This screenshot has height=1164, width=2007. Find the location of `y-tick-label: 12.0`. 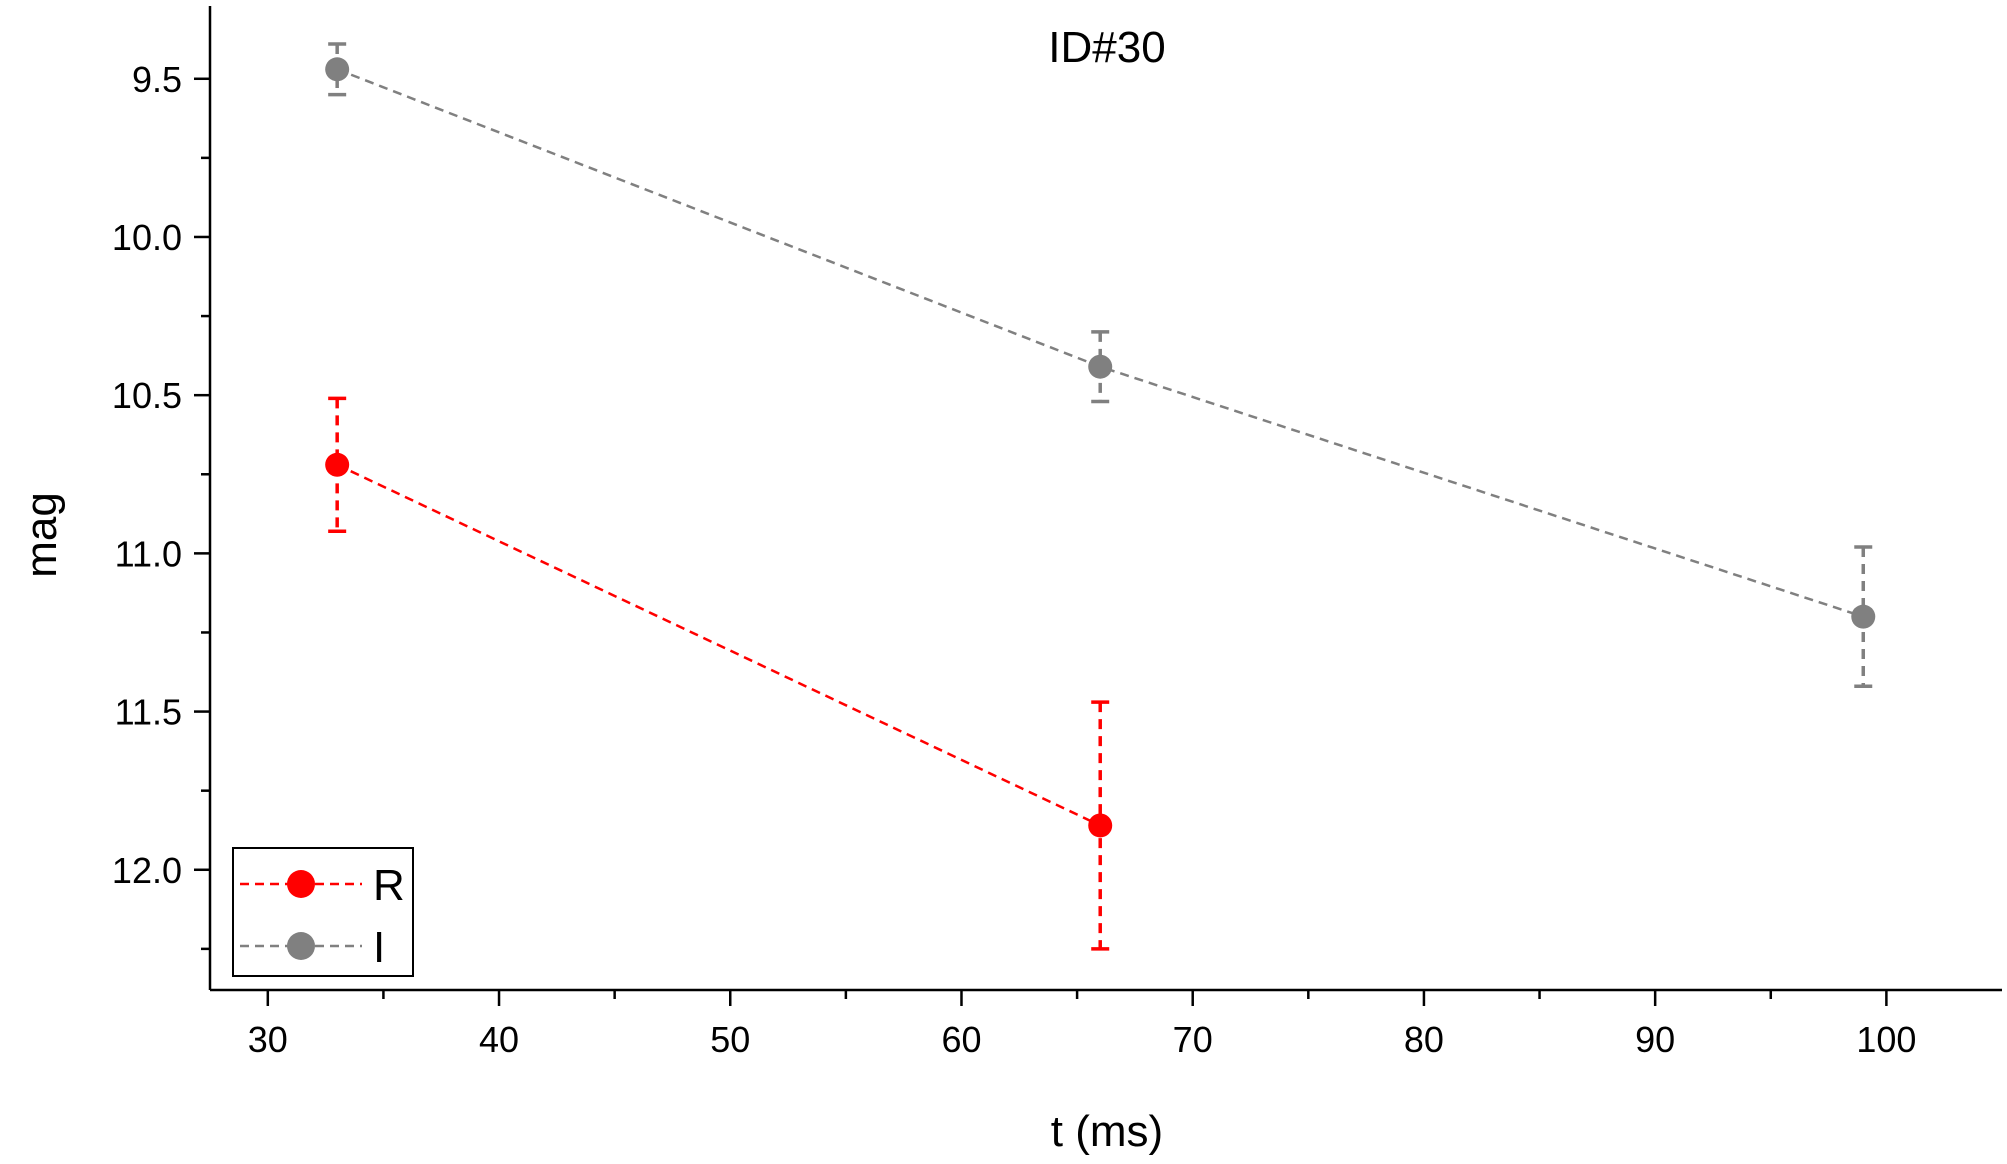

y-tick-label: 12.0 is located at coordinates (147, 870).